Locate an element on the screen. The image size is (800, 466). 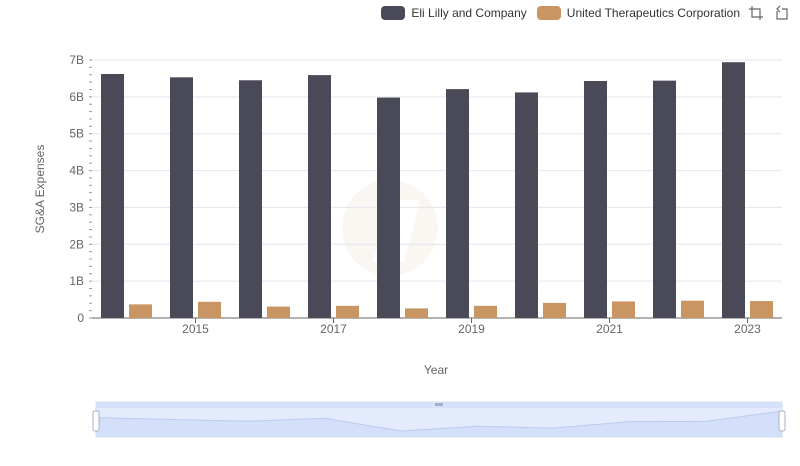
y-tick-label: 2B is located at coordinates (76, 244).